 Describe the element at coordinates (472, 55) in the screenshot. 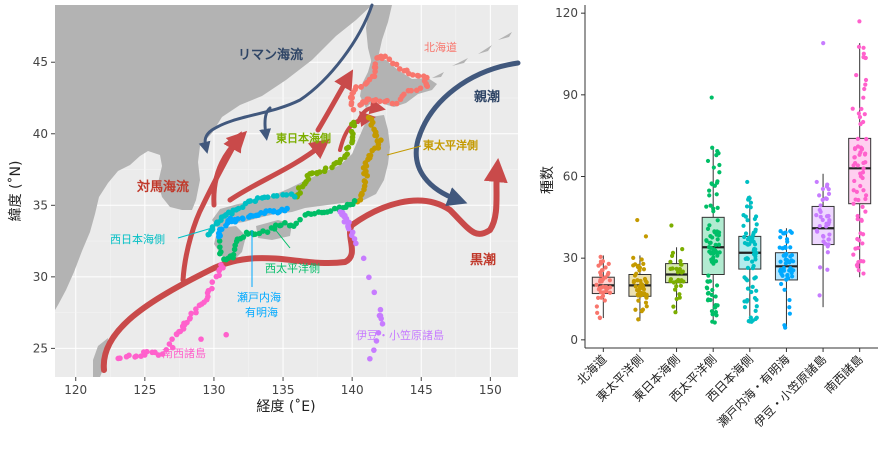

I see `kuril-islands` at that location.